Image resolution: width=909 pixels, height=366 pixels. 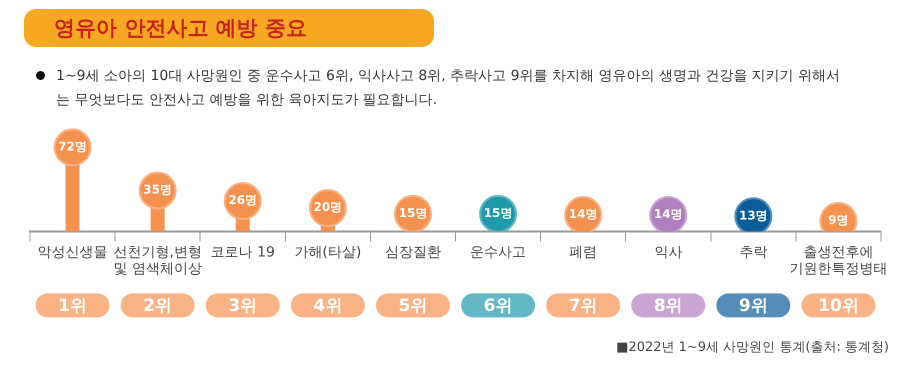 What do you see at coordinates (752, 347) in the screenshot?
I see `text: ■2022년 1~9세 사망원인 통계(출처: 통계청)` at bounding box center [752, 347].